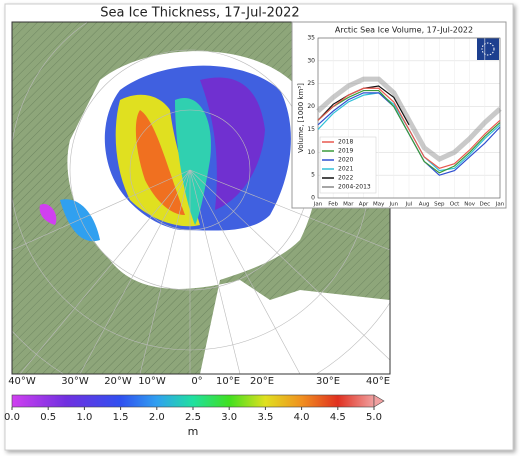  I want to click on x-tick-label: Apr, so click(364, 205).